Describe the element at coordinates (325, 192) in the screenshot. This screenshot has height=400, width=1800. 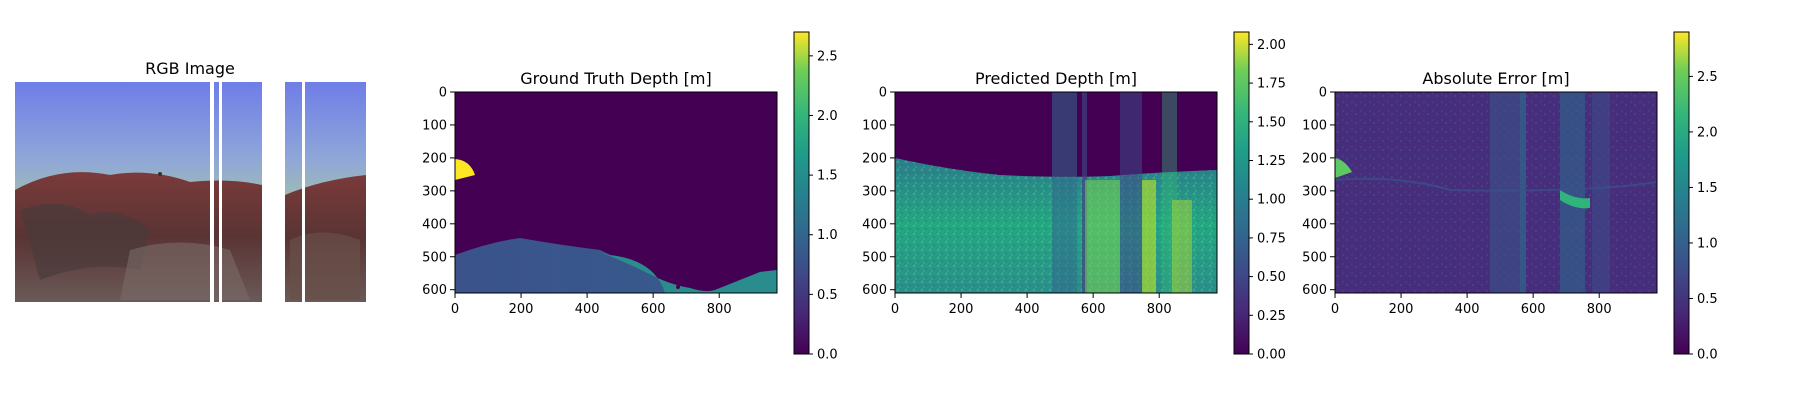
I see `rgb-image-right` at that location.